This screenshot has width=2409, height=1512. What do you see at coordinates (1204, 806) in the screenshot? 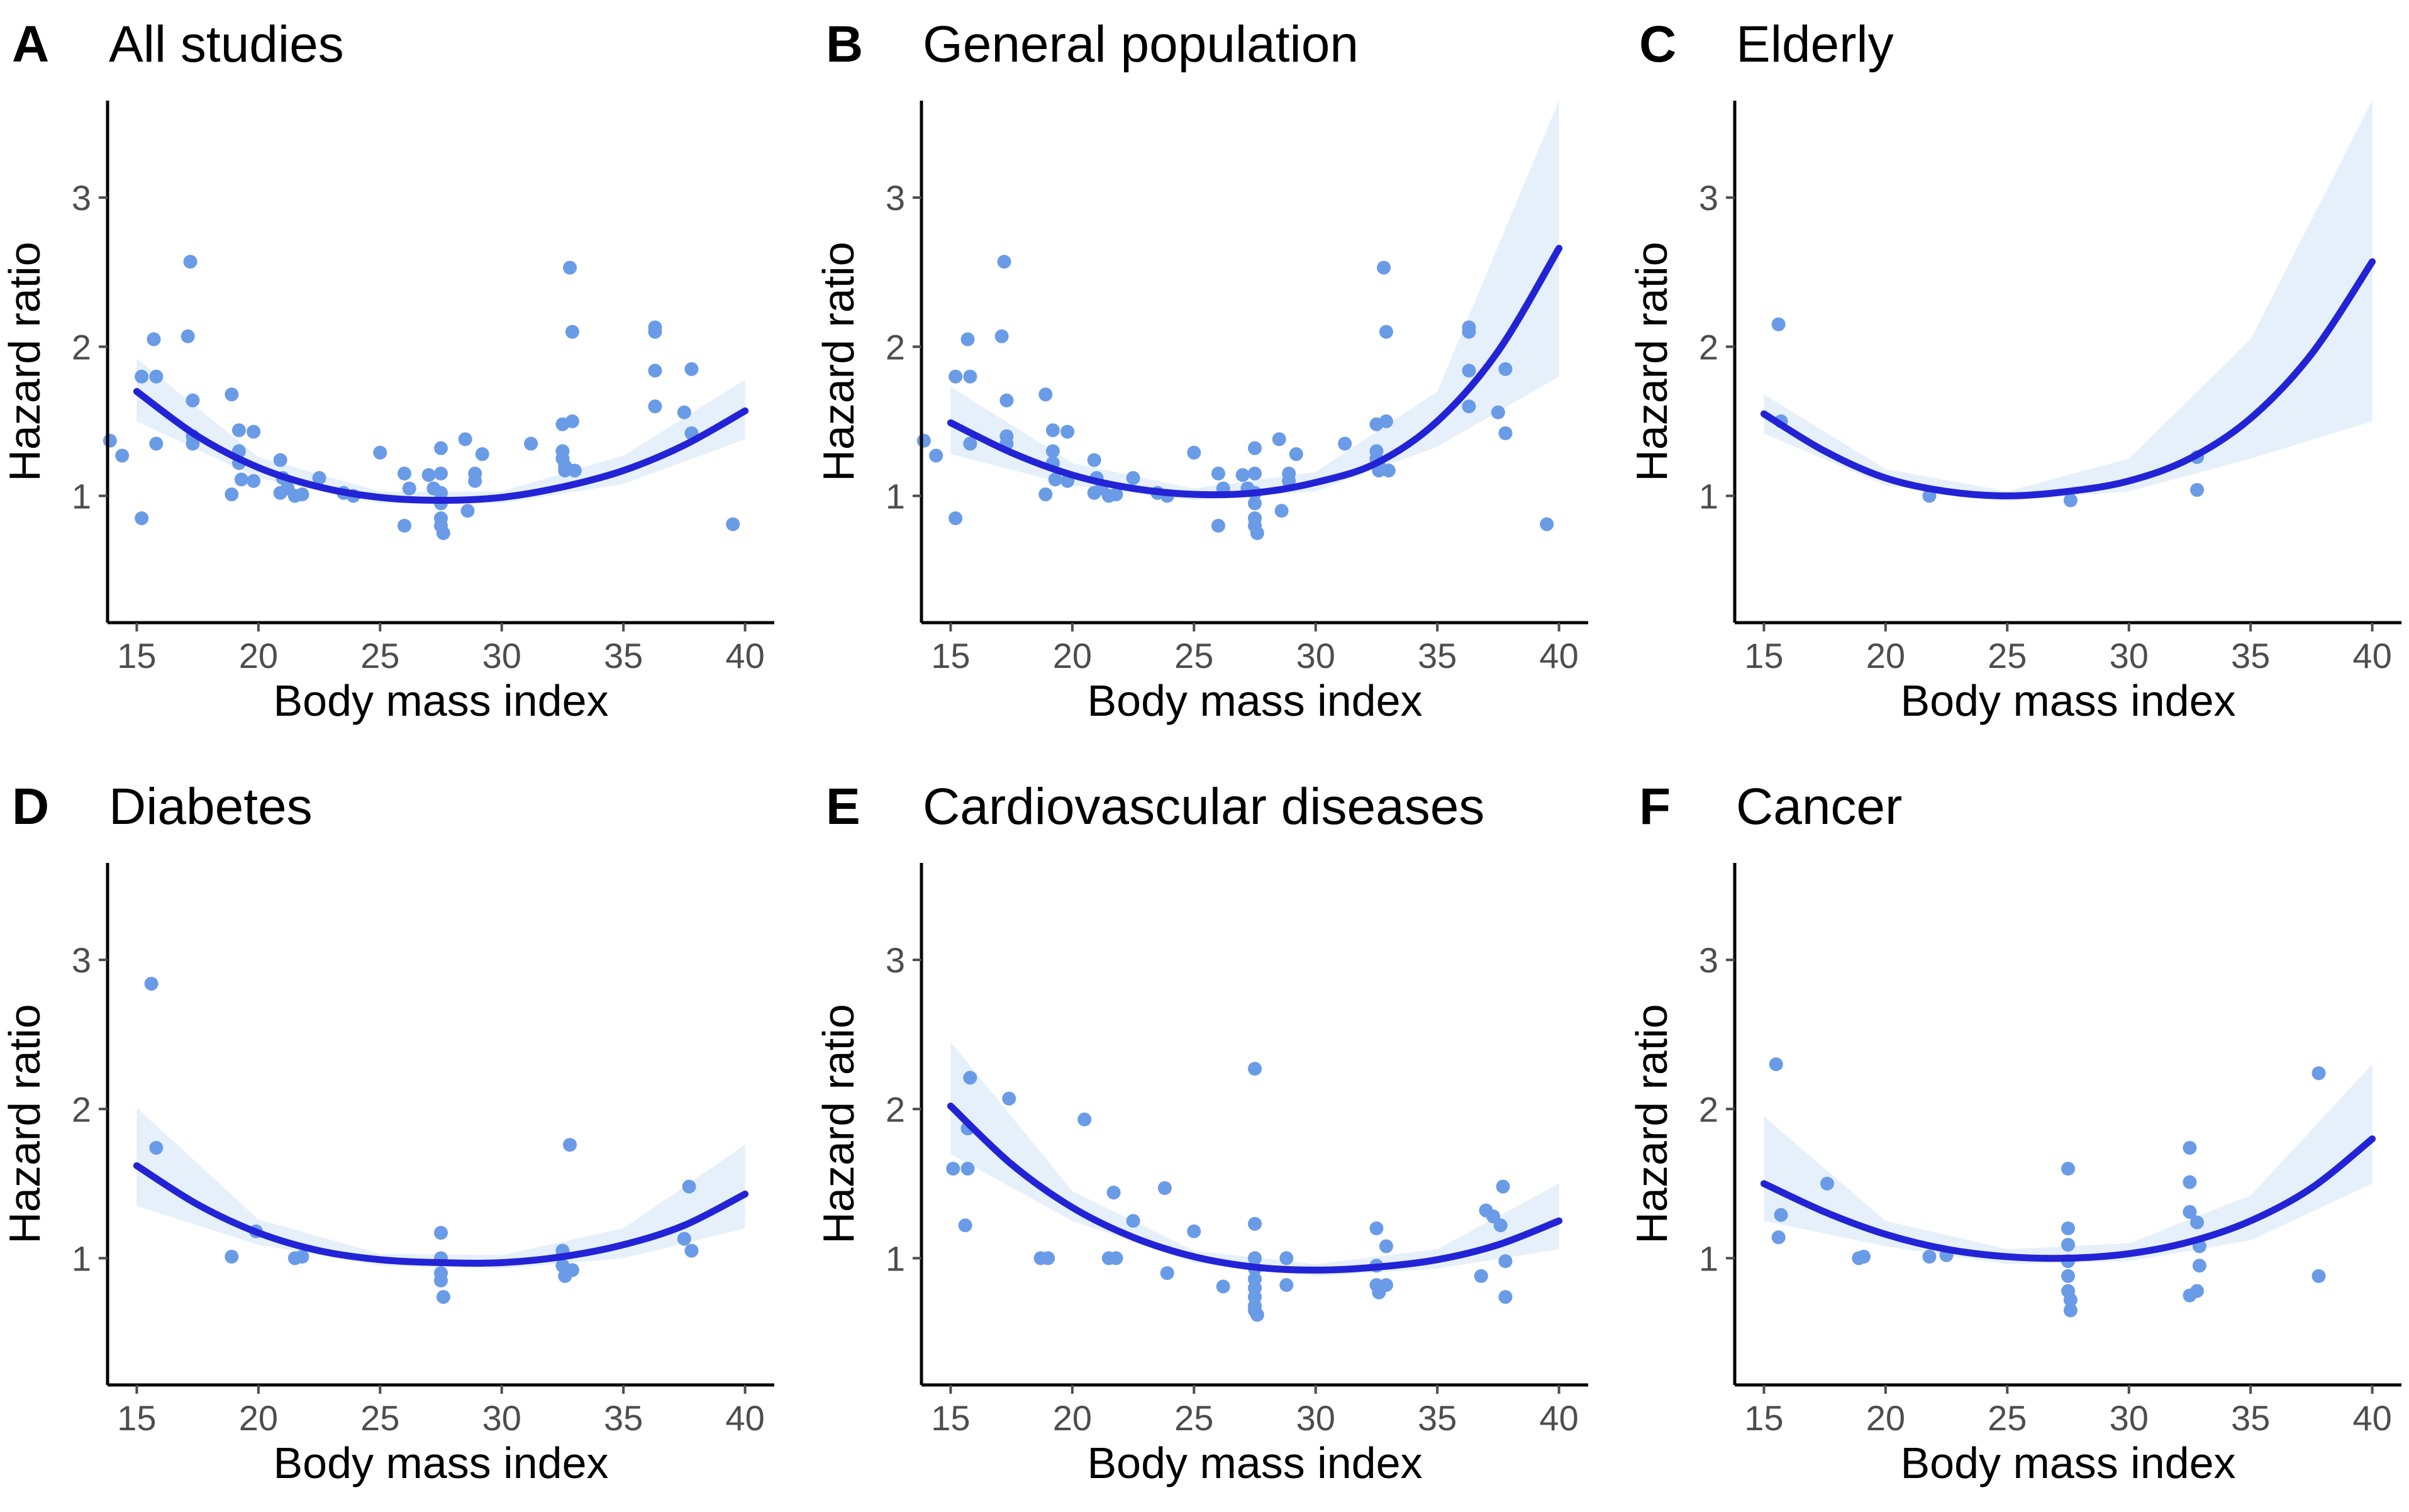
I see `panel-title: Cardiovascular diseases` at bounding box center [1204, 806].